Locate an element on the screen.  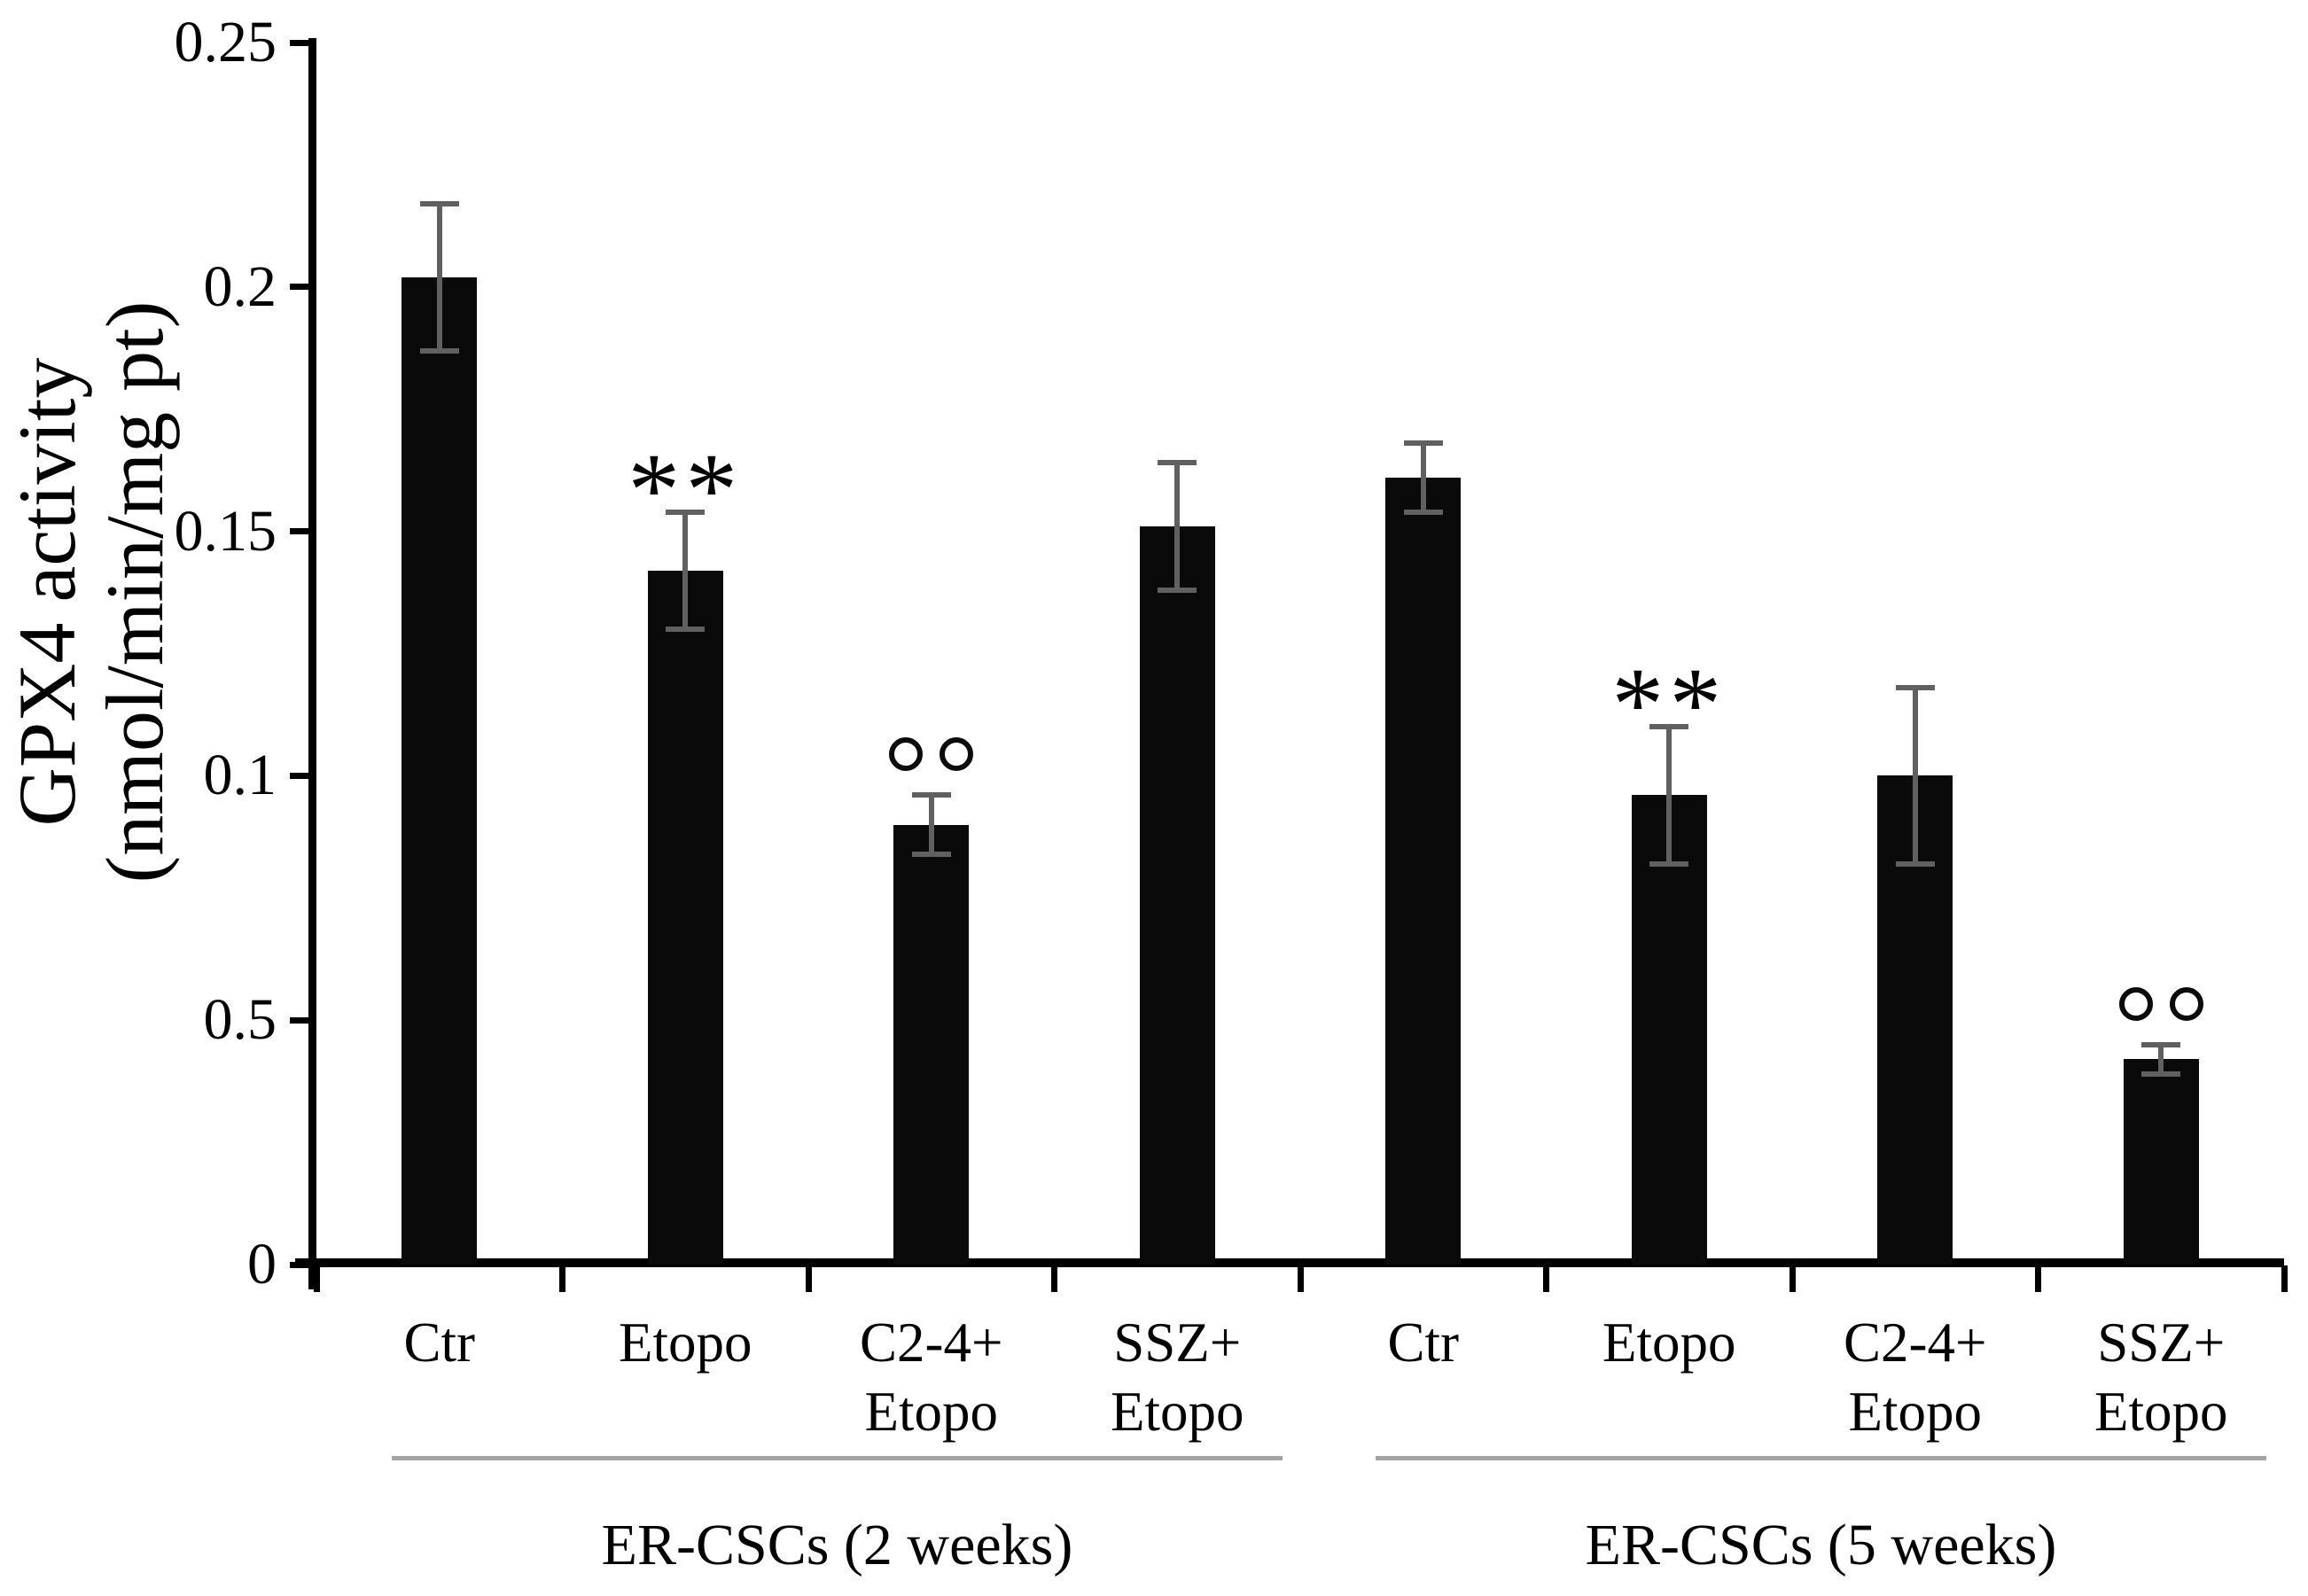
y-axis-line is located at coordinates (312, 663).